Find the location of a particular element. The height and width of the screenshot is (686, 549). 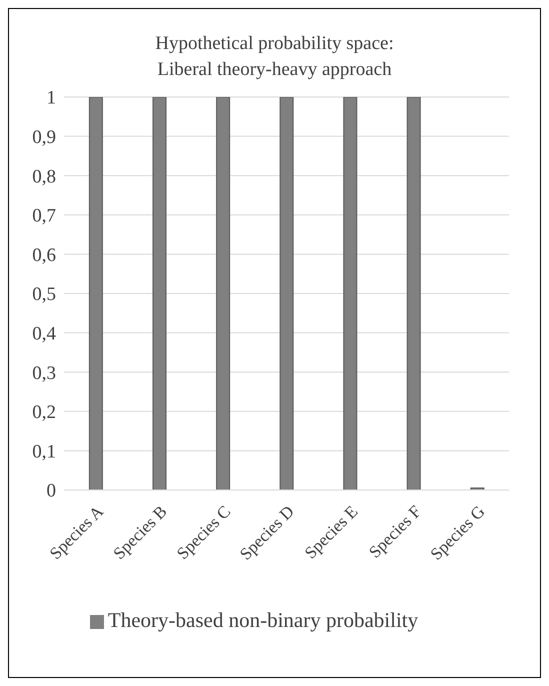

y-tick-label: 0,4 is located at coordinates (44, 334).